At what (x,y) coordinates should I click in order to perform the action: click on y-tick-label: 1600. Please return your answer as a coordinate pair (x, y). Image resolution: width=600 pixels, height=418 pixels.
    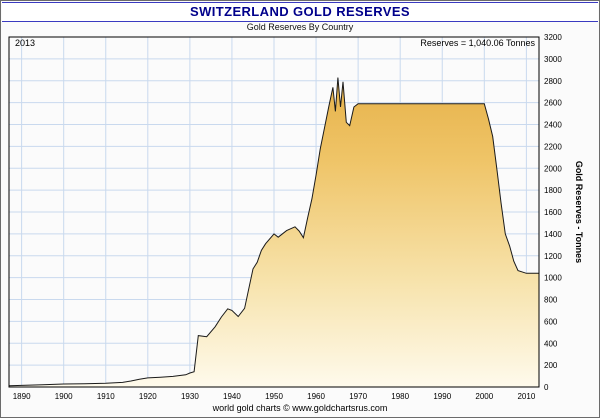
    Looking at the image, I should click on (553, 212).